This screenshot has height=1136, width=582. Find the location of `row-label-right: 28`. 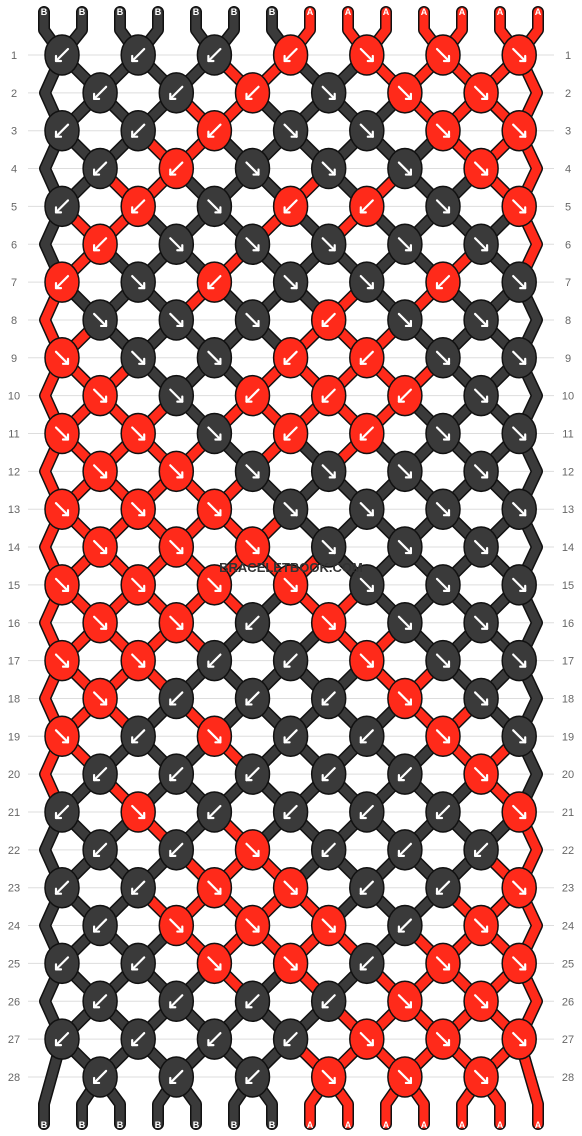

row-label-right: 28 is located at coordinates (568, 1078).